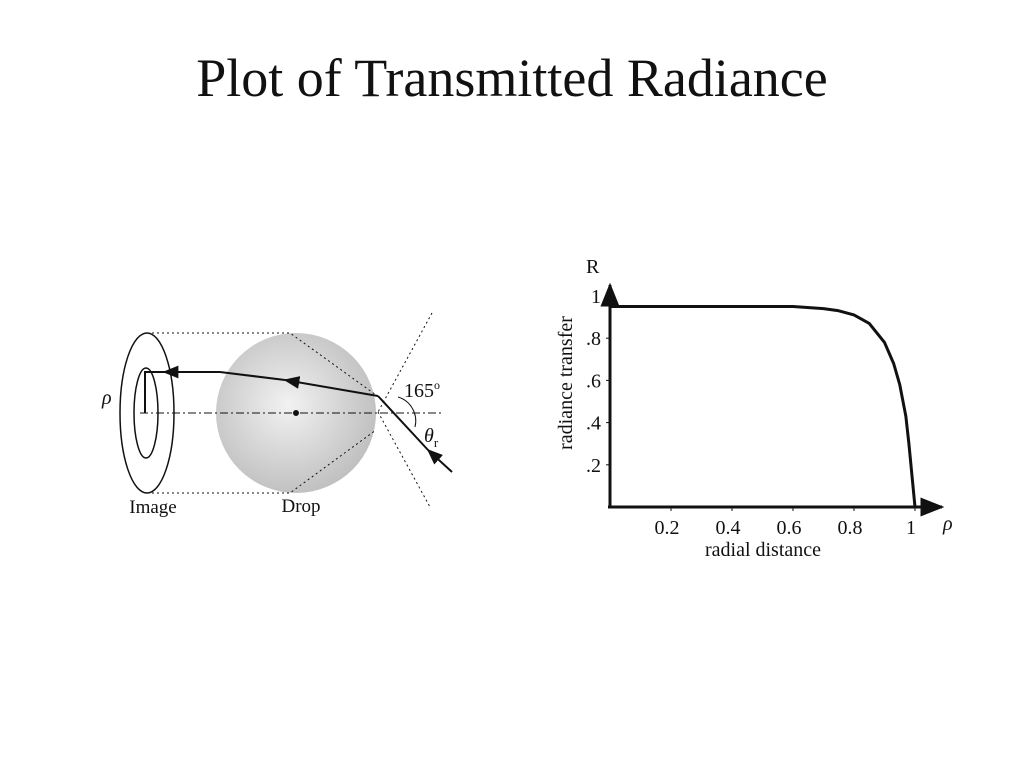  Describe the element at coordinates (566, 383) in the screenshot. I see `y-axis-title: radiance transfer` at that location.